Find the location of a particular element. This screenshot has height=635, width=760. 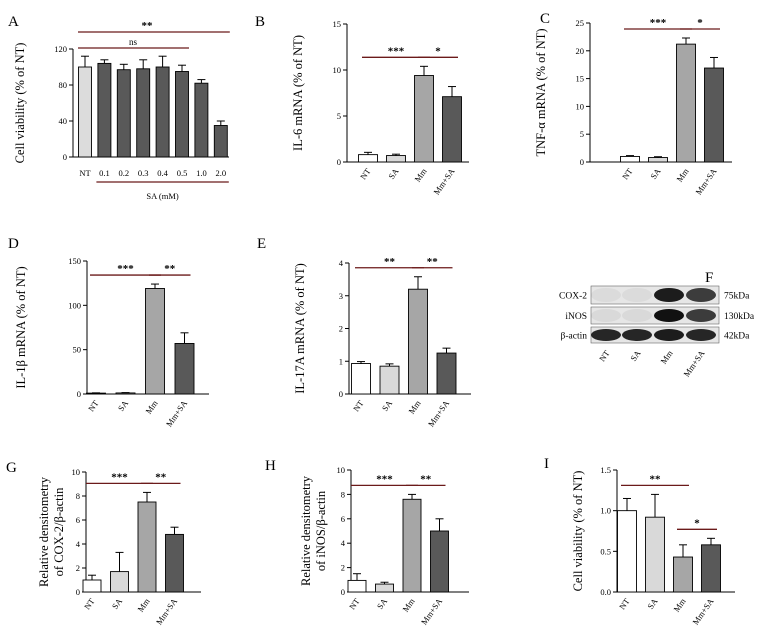

y-tick-label: 25 is located at coordinates (580, 23).